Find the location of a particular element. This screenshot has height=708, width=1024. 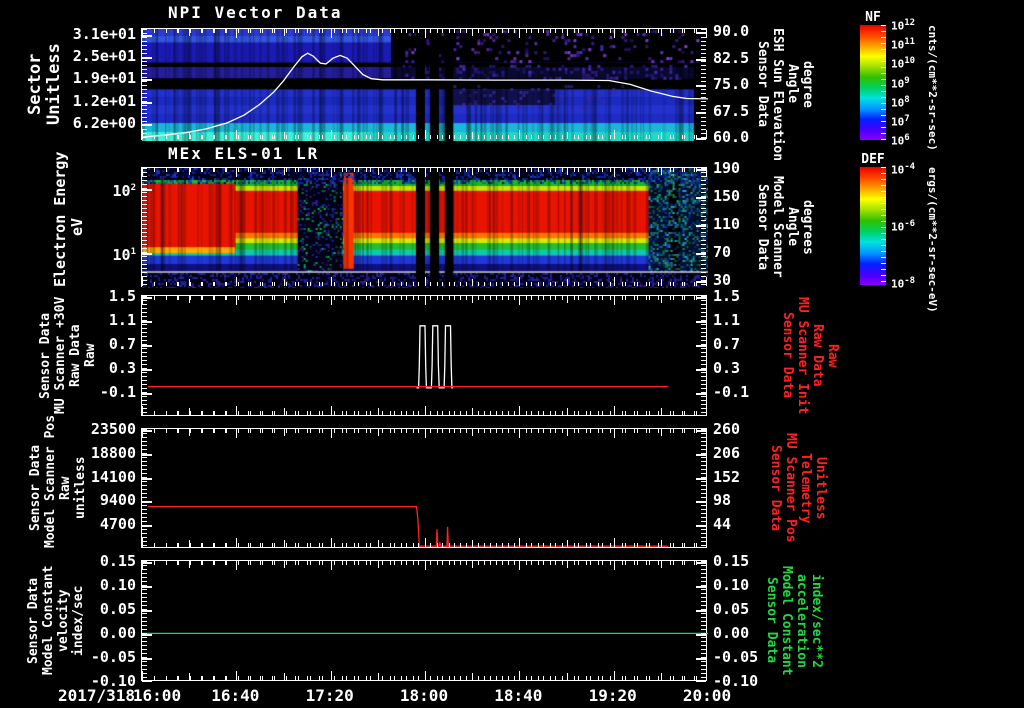

y-tick-label-right: 0.00 is located at coordinates (731, 632).